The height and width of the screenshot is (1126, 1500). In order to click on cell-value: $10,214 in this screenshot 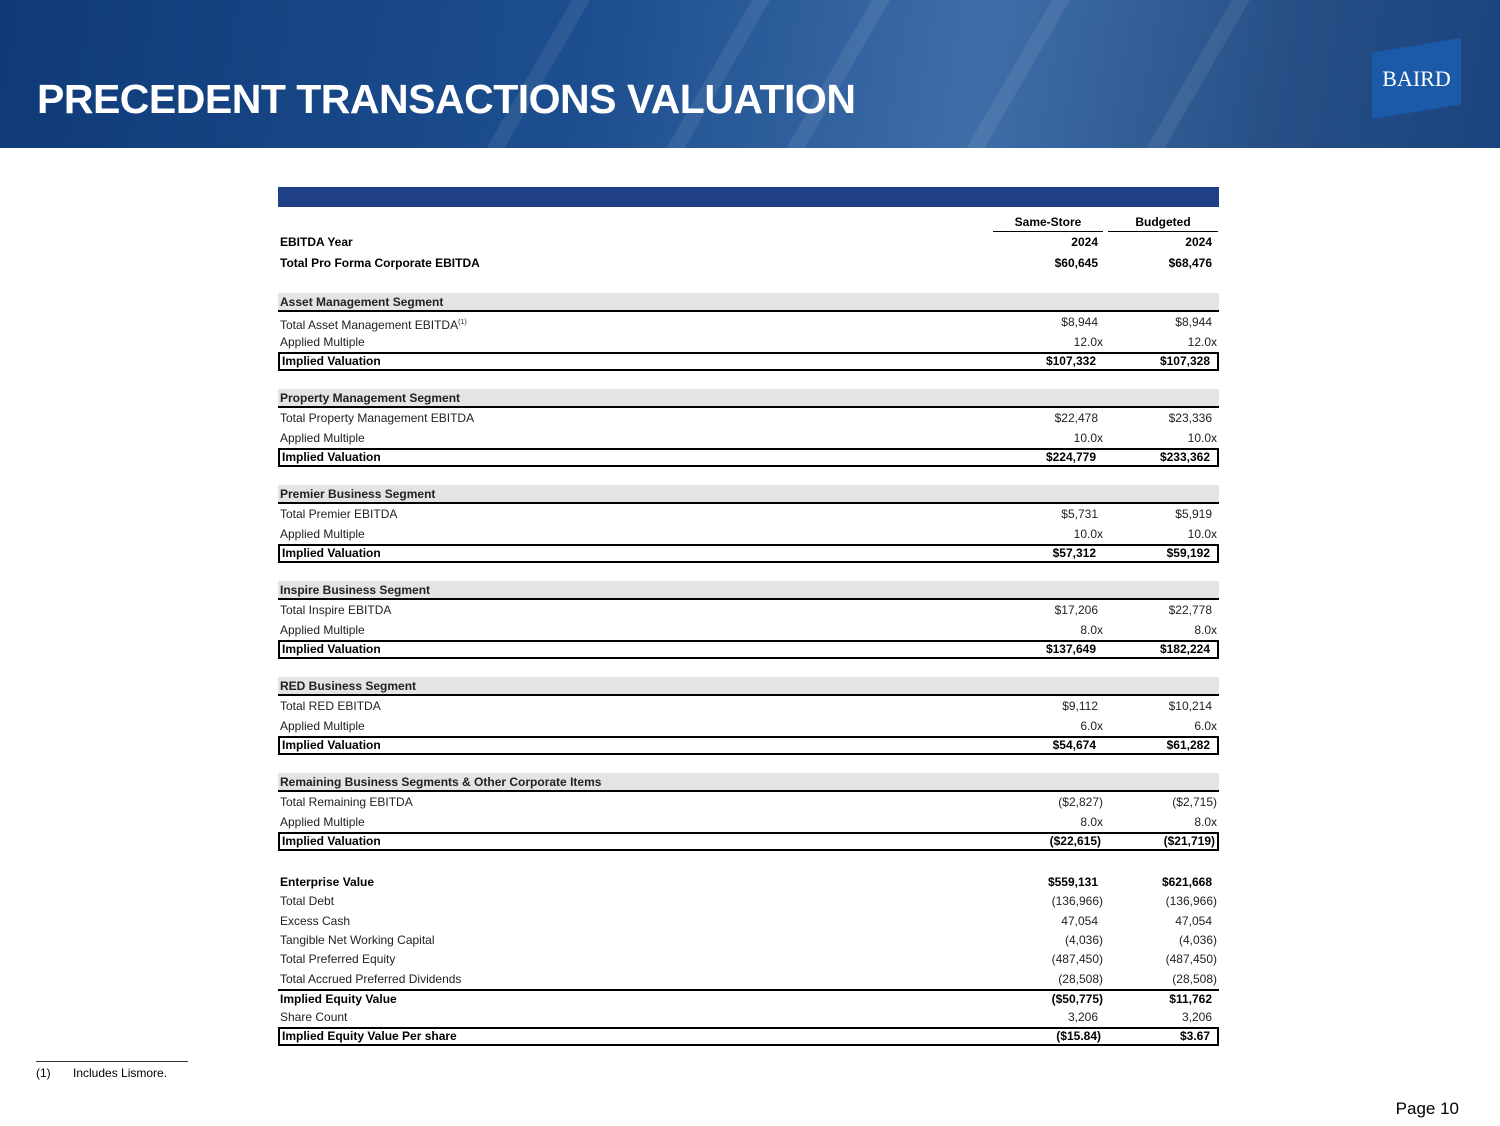, I will do `click(1190, 706)`.